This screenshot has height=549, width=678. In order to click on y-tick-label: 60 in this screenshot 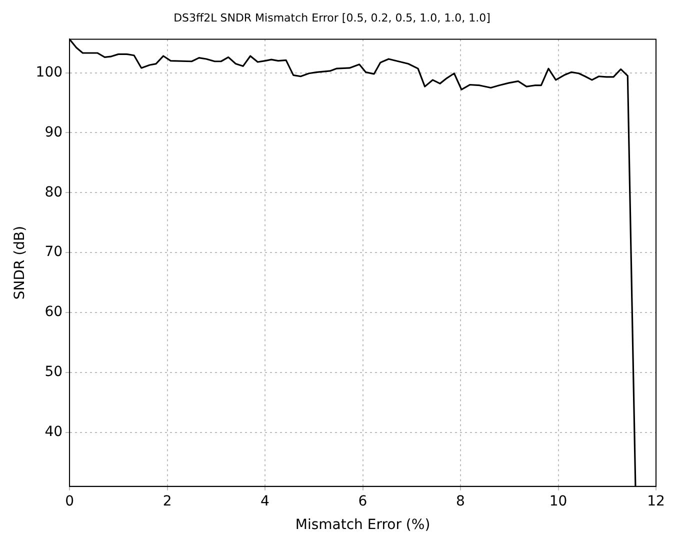, I will do `click(53, 312)`.